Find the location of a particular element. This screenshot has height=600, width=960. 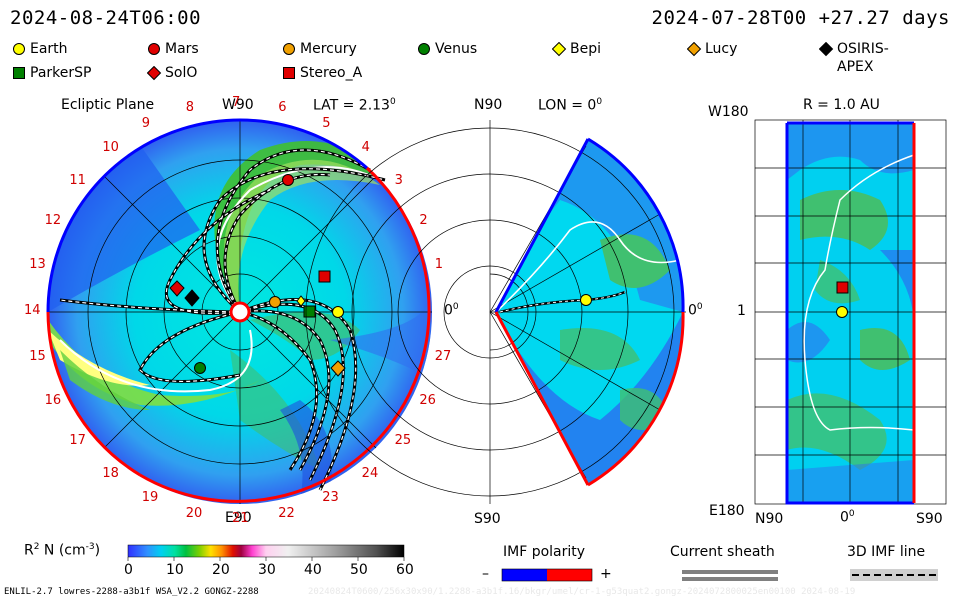

colorbar-tick-label: 0 is located at coordinates (128, 570).